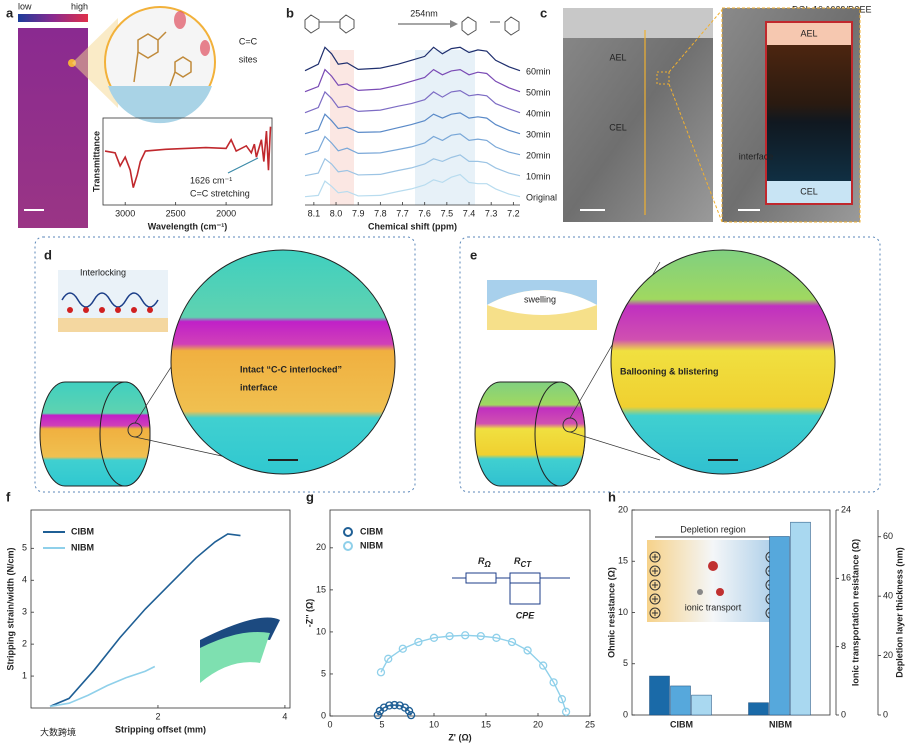 Image resolution: width=909 pixels, height=745 pixels. Describe the element at coordinates (10, 12) in the screenshot. I see `panel-label: a` at that location.